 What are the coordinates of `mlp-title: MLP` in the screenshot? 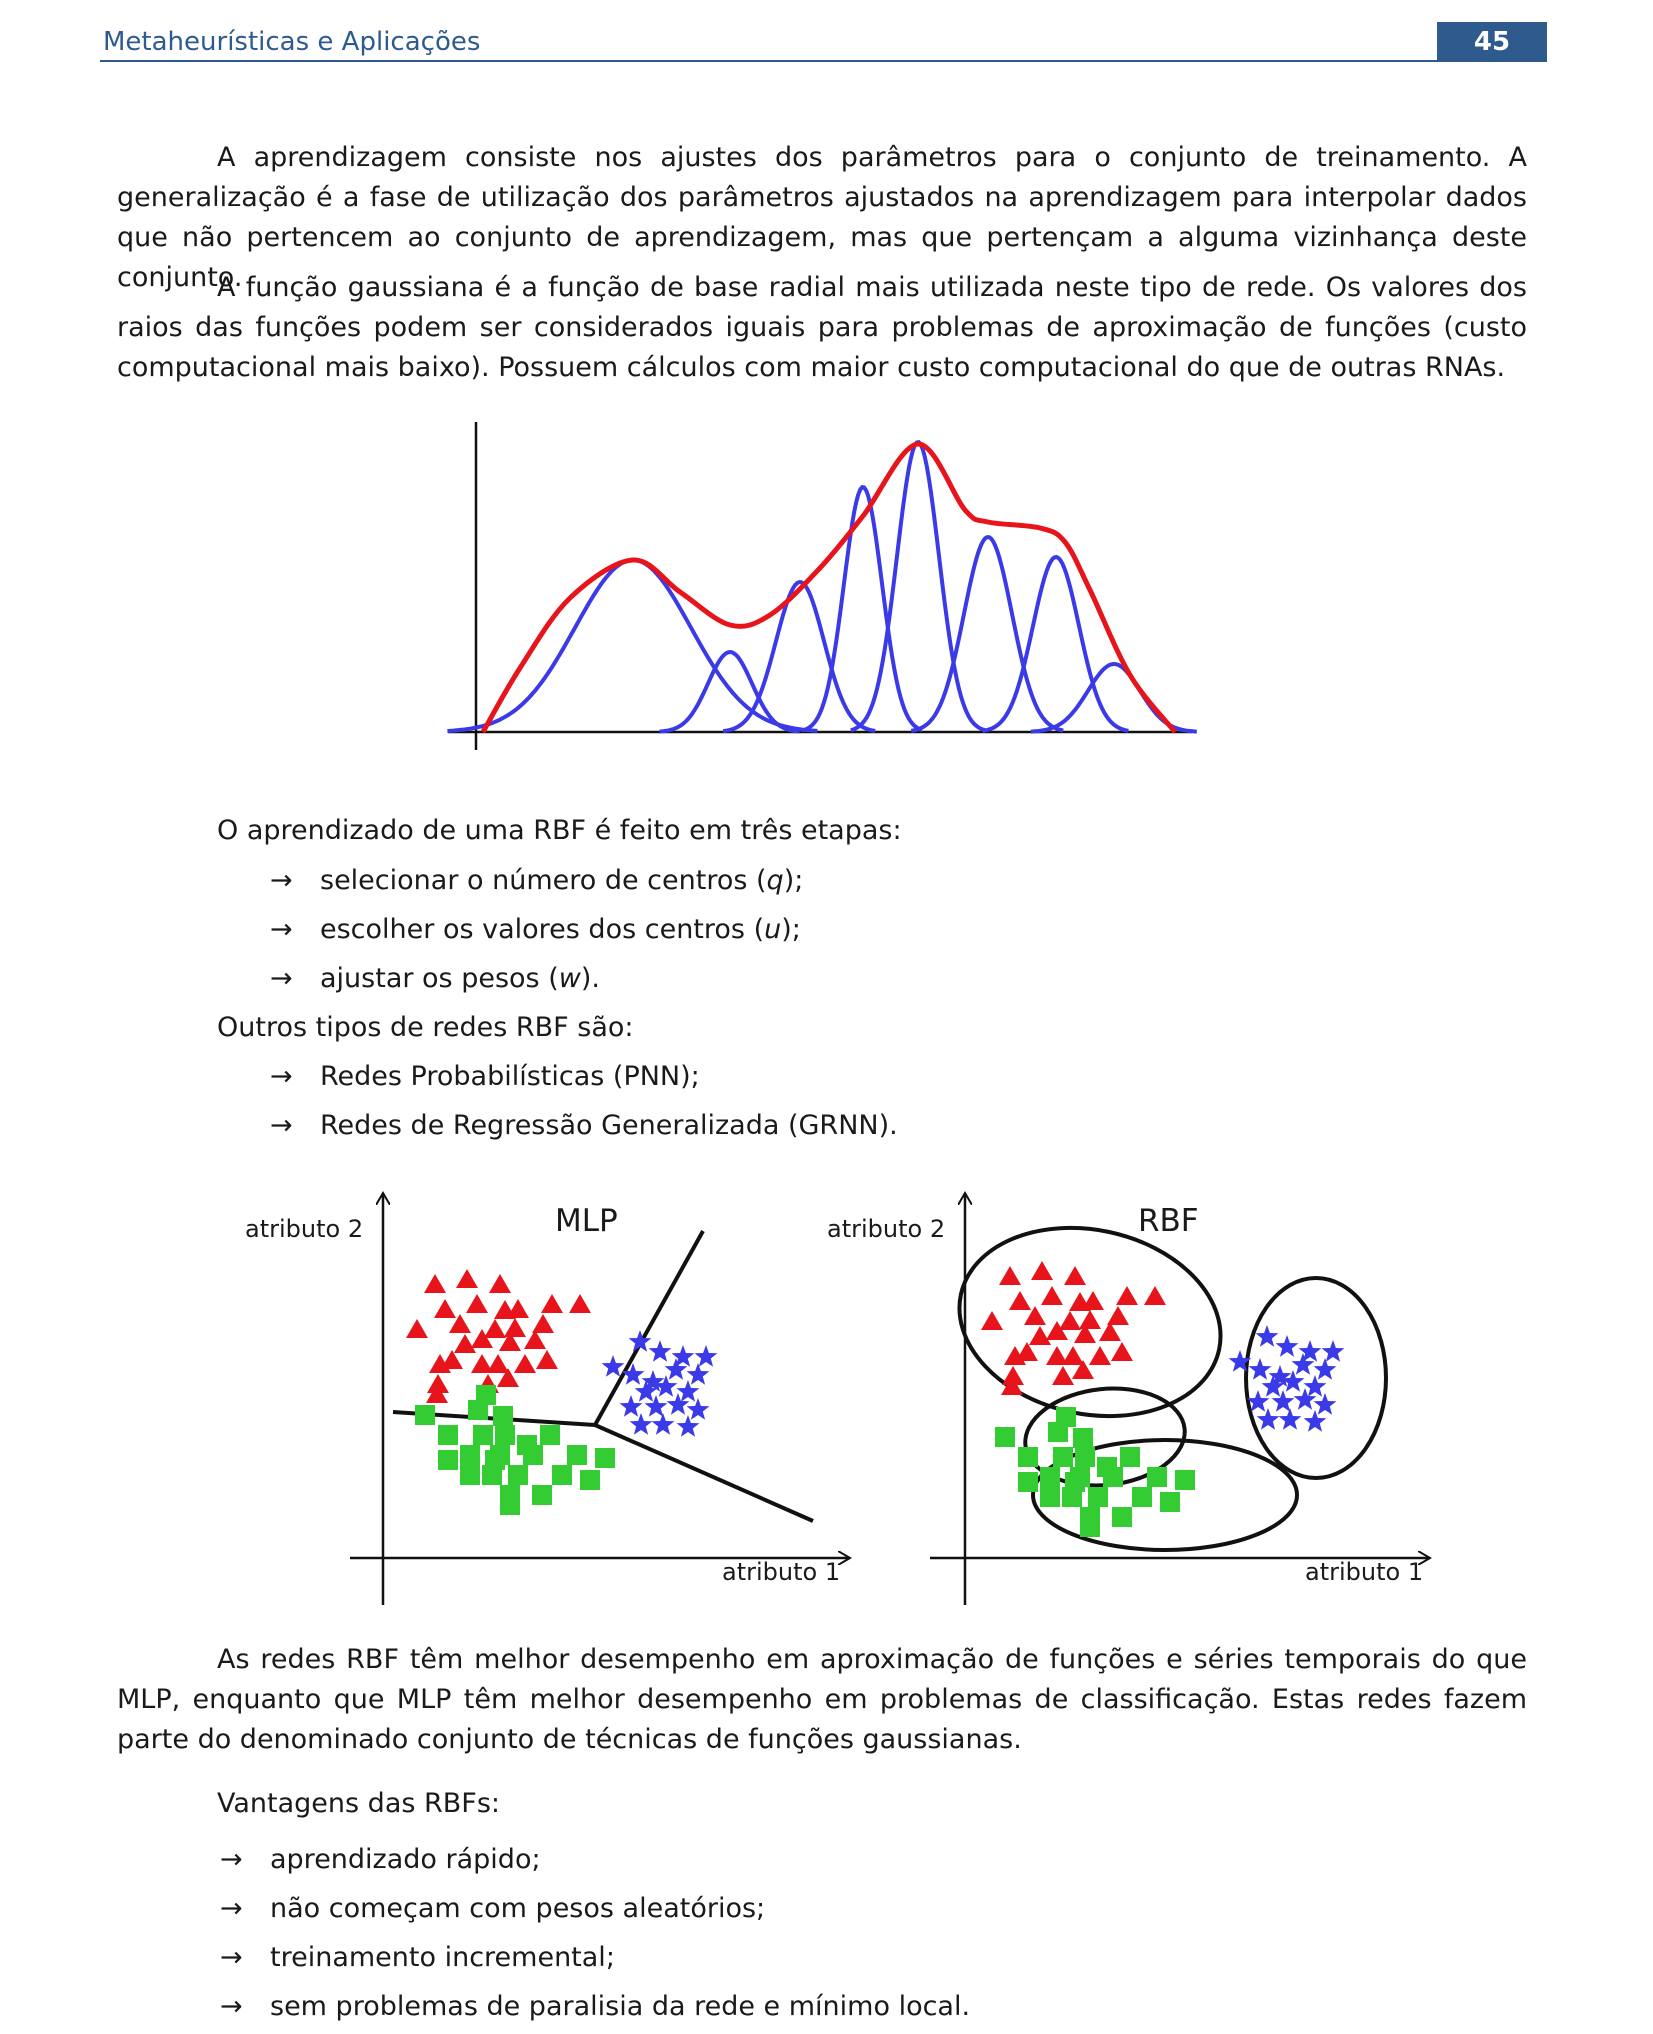 It's located at (586, 1221).